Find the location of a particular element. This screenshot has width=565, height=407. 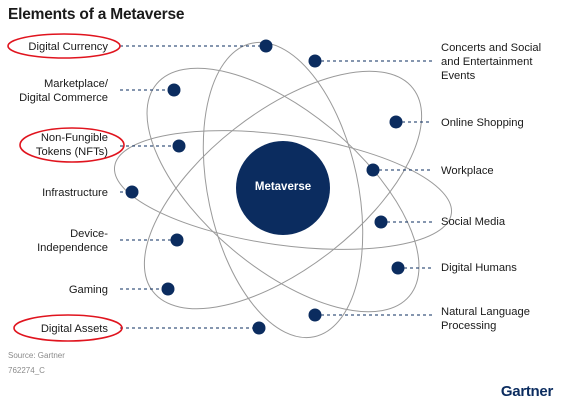

node-marketplace is located at coordinates (174, 90).